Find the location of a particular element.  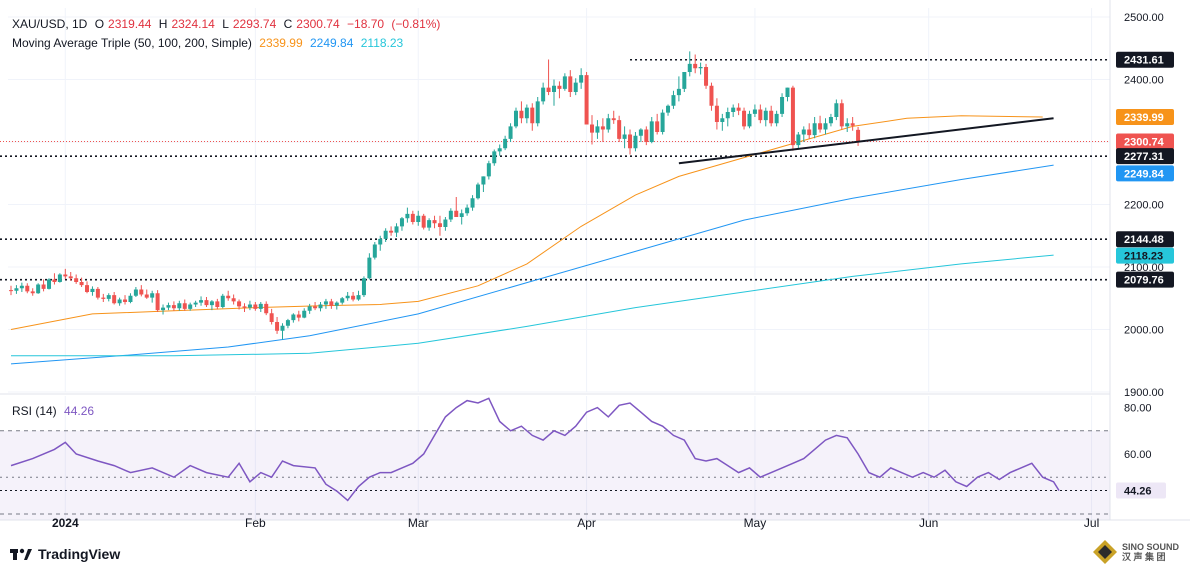

close-value: 2300.74 is located at coordinates (318, 24).